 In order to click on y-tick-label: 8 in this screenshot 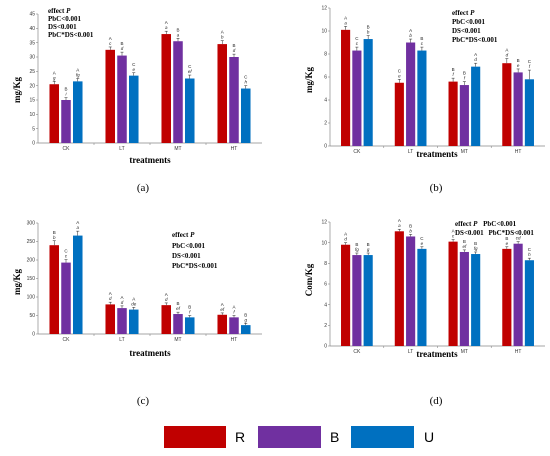, I will do `click(325, 55)`.